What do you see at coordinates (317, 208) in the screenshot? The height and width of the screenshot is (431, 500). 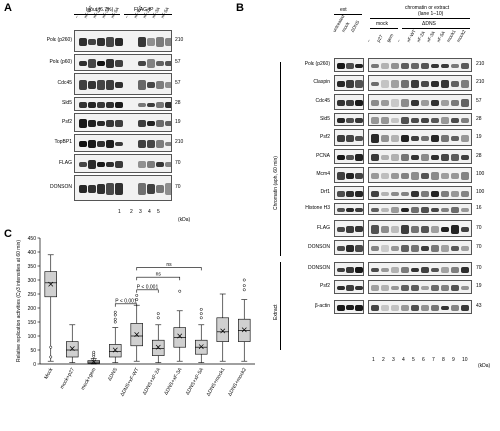 I see `blot-label-b: Histone H3` at bounding box center [317, 208].